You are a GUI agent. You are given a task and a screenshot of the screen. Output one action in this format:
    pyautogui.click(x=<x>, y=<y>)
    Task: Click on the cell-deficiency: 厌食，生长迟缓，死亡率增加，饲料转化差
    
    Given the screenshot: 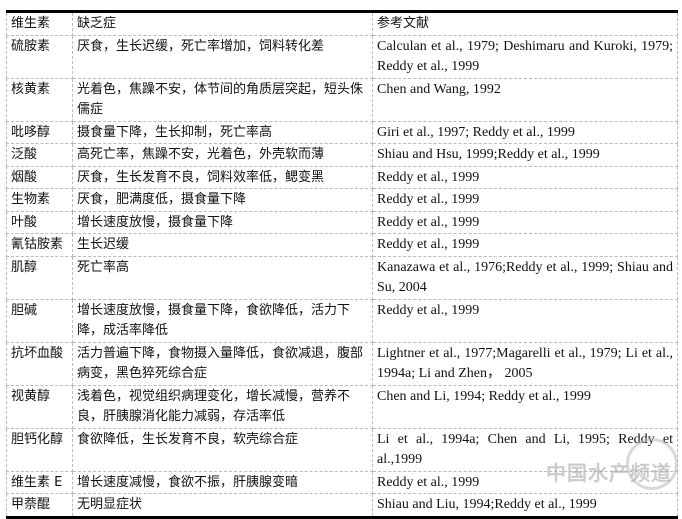 What is the action you would take?
    pyautogui.click(x=222, y=56)
    